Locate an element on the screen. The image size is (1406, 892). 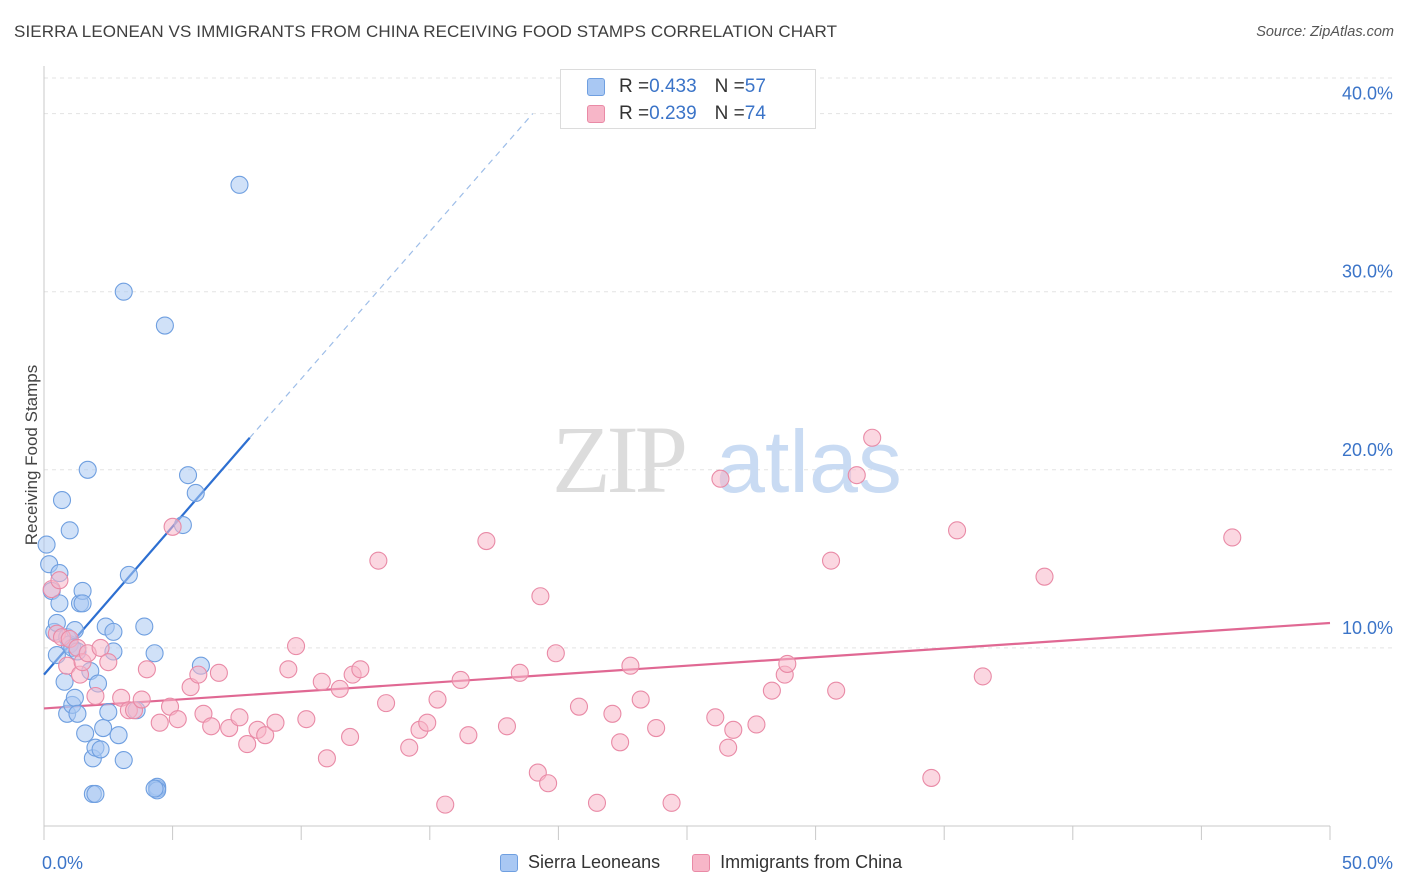
correlation-legend: R = 0.433 N = 57 R = 0.239 N = 74 is located at coordinates (688, 99).